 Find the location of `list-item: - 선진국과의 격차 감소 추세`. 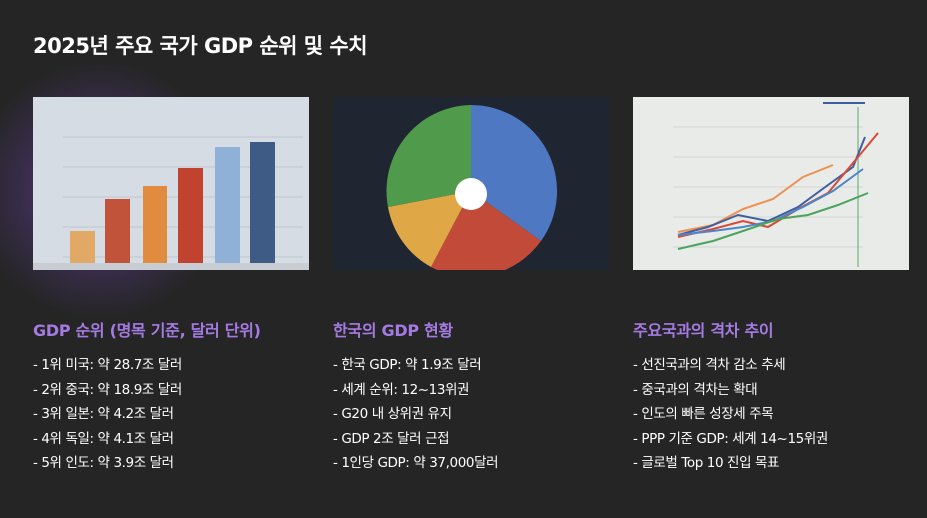

list-item: - 선진국과의 격차 감소 추세 is located at coordinates (709, 365).